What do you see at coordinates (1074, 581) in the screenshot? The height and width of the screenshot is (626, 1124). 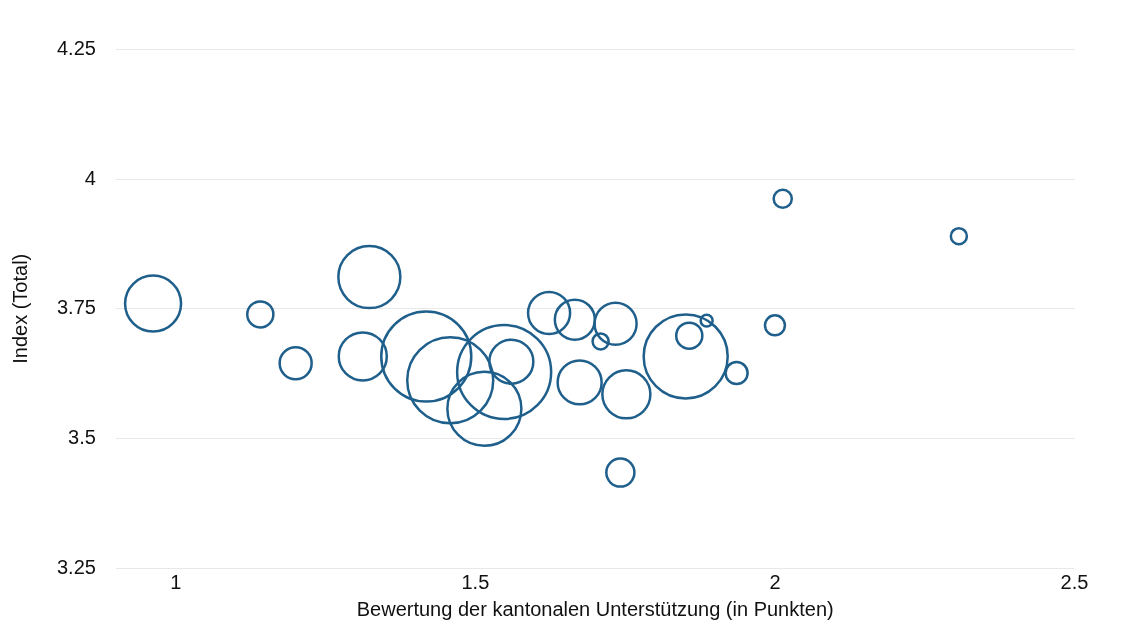 I see `x-tick-label: 2.5` at bounding box center [1074, 581].